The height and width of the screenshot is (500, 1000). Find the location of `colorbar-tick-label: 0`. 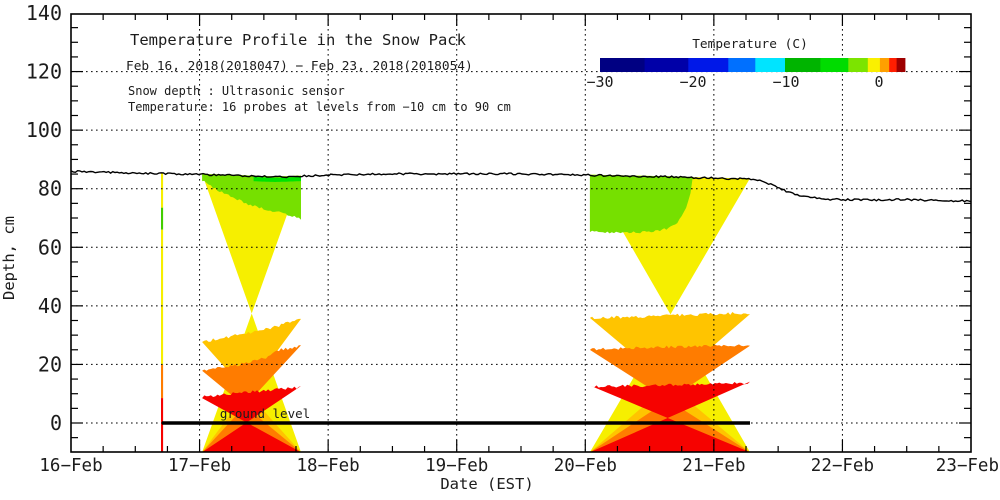

colorbar-tick-label: 0 is located at coordinates (878, 82).